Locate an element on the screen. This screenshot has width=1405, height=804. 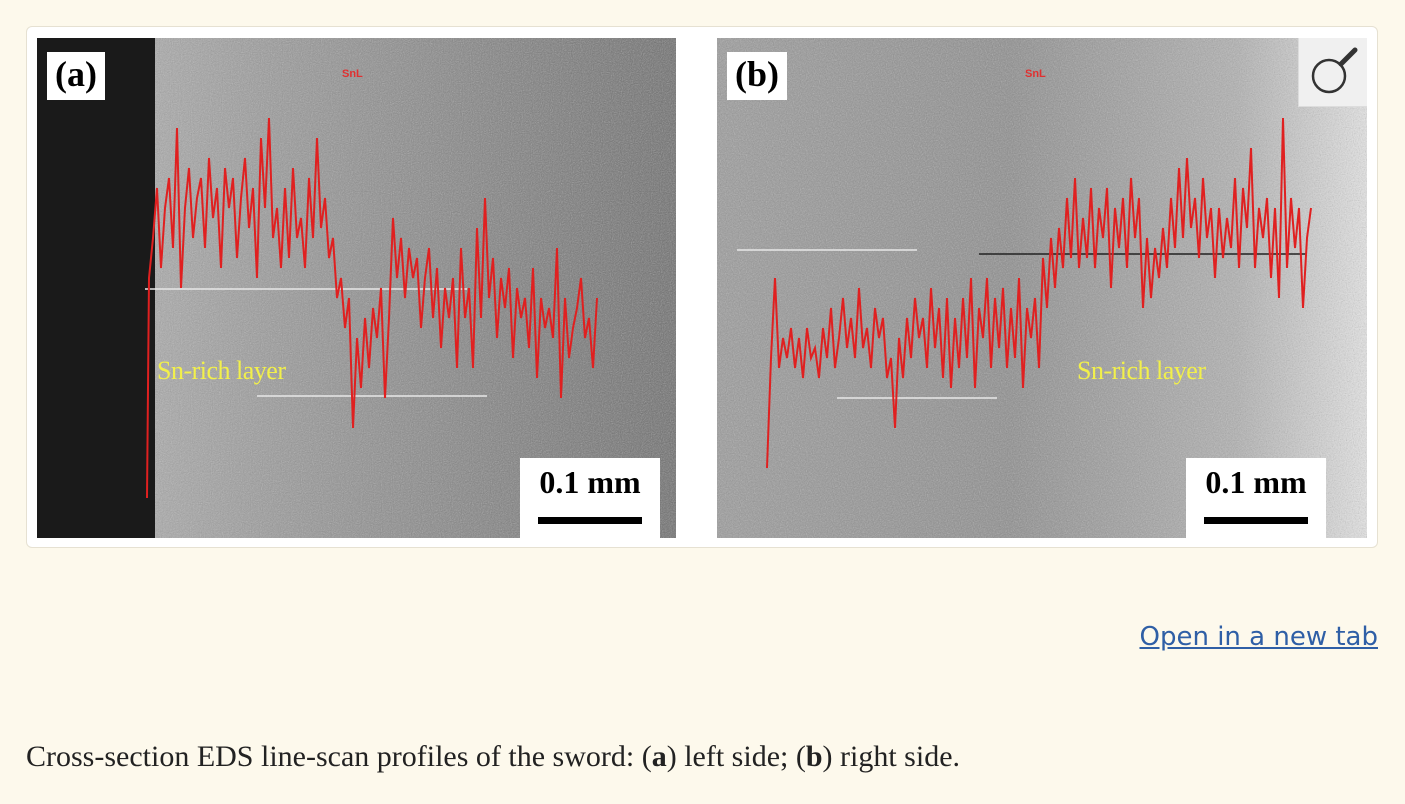
caption-mid: ) left side; ( is located at coordinates (736, 756).